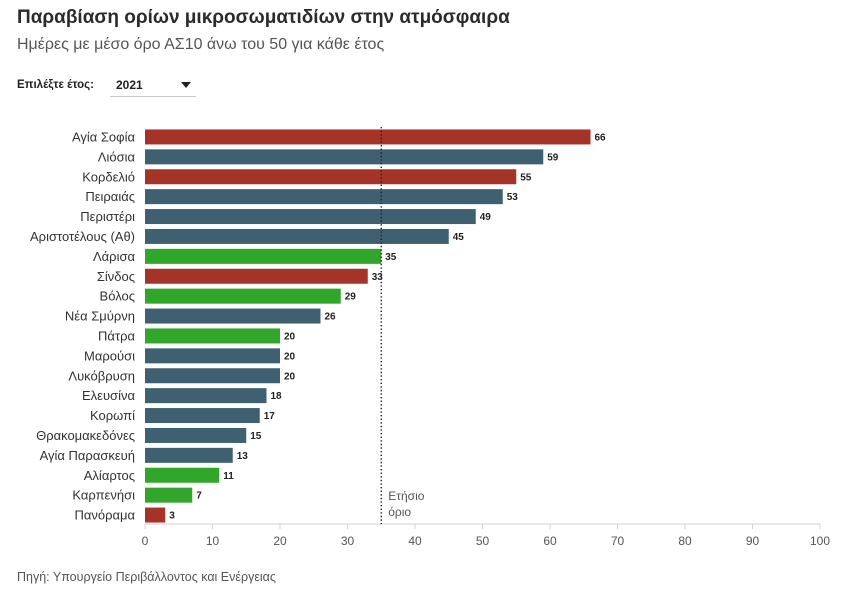 The image size is (841, 593). I want to click on x-tick-label-50: 50, so click(483, 541).